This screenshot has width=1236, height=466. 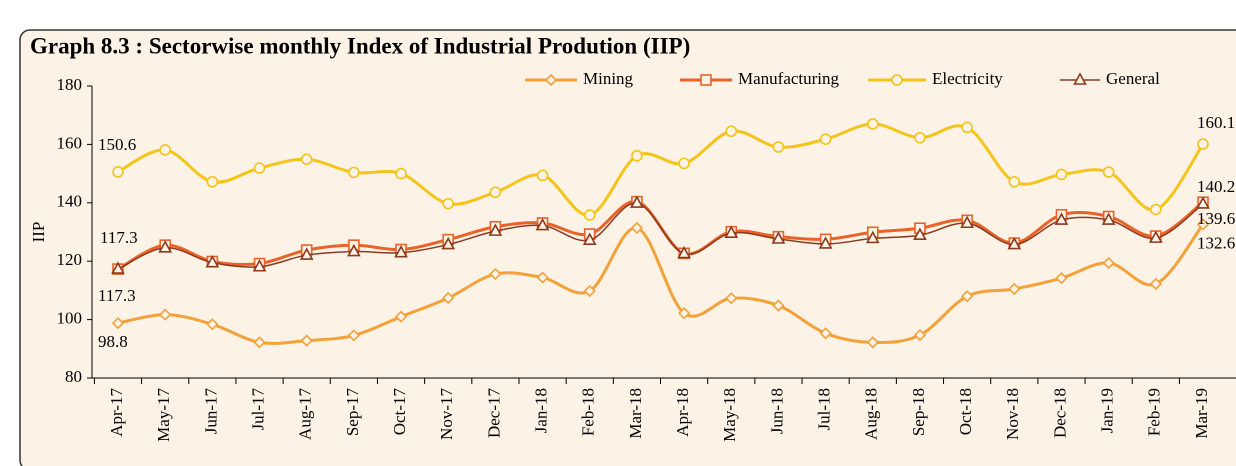 What do you see at coordinates (918, 412) in the screenshot?
I see `x-tick-label: Sep-18` at bounding box center [918, 412].